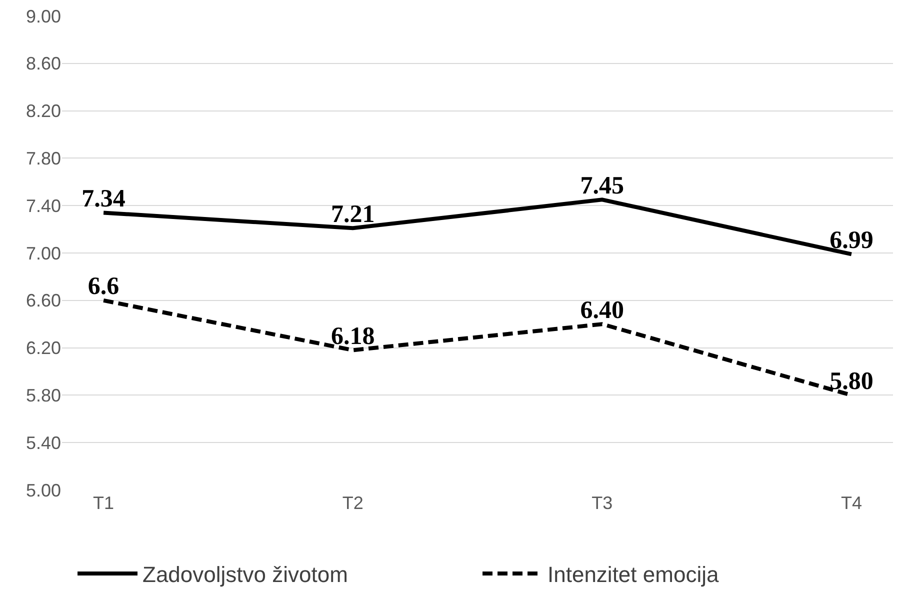 This screenshot has height=604, width=903. What do you see at coordinates (43, 348) in the screenshot?
I see `y-tick-label: 6.20` at bounding box center [43, 348].